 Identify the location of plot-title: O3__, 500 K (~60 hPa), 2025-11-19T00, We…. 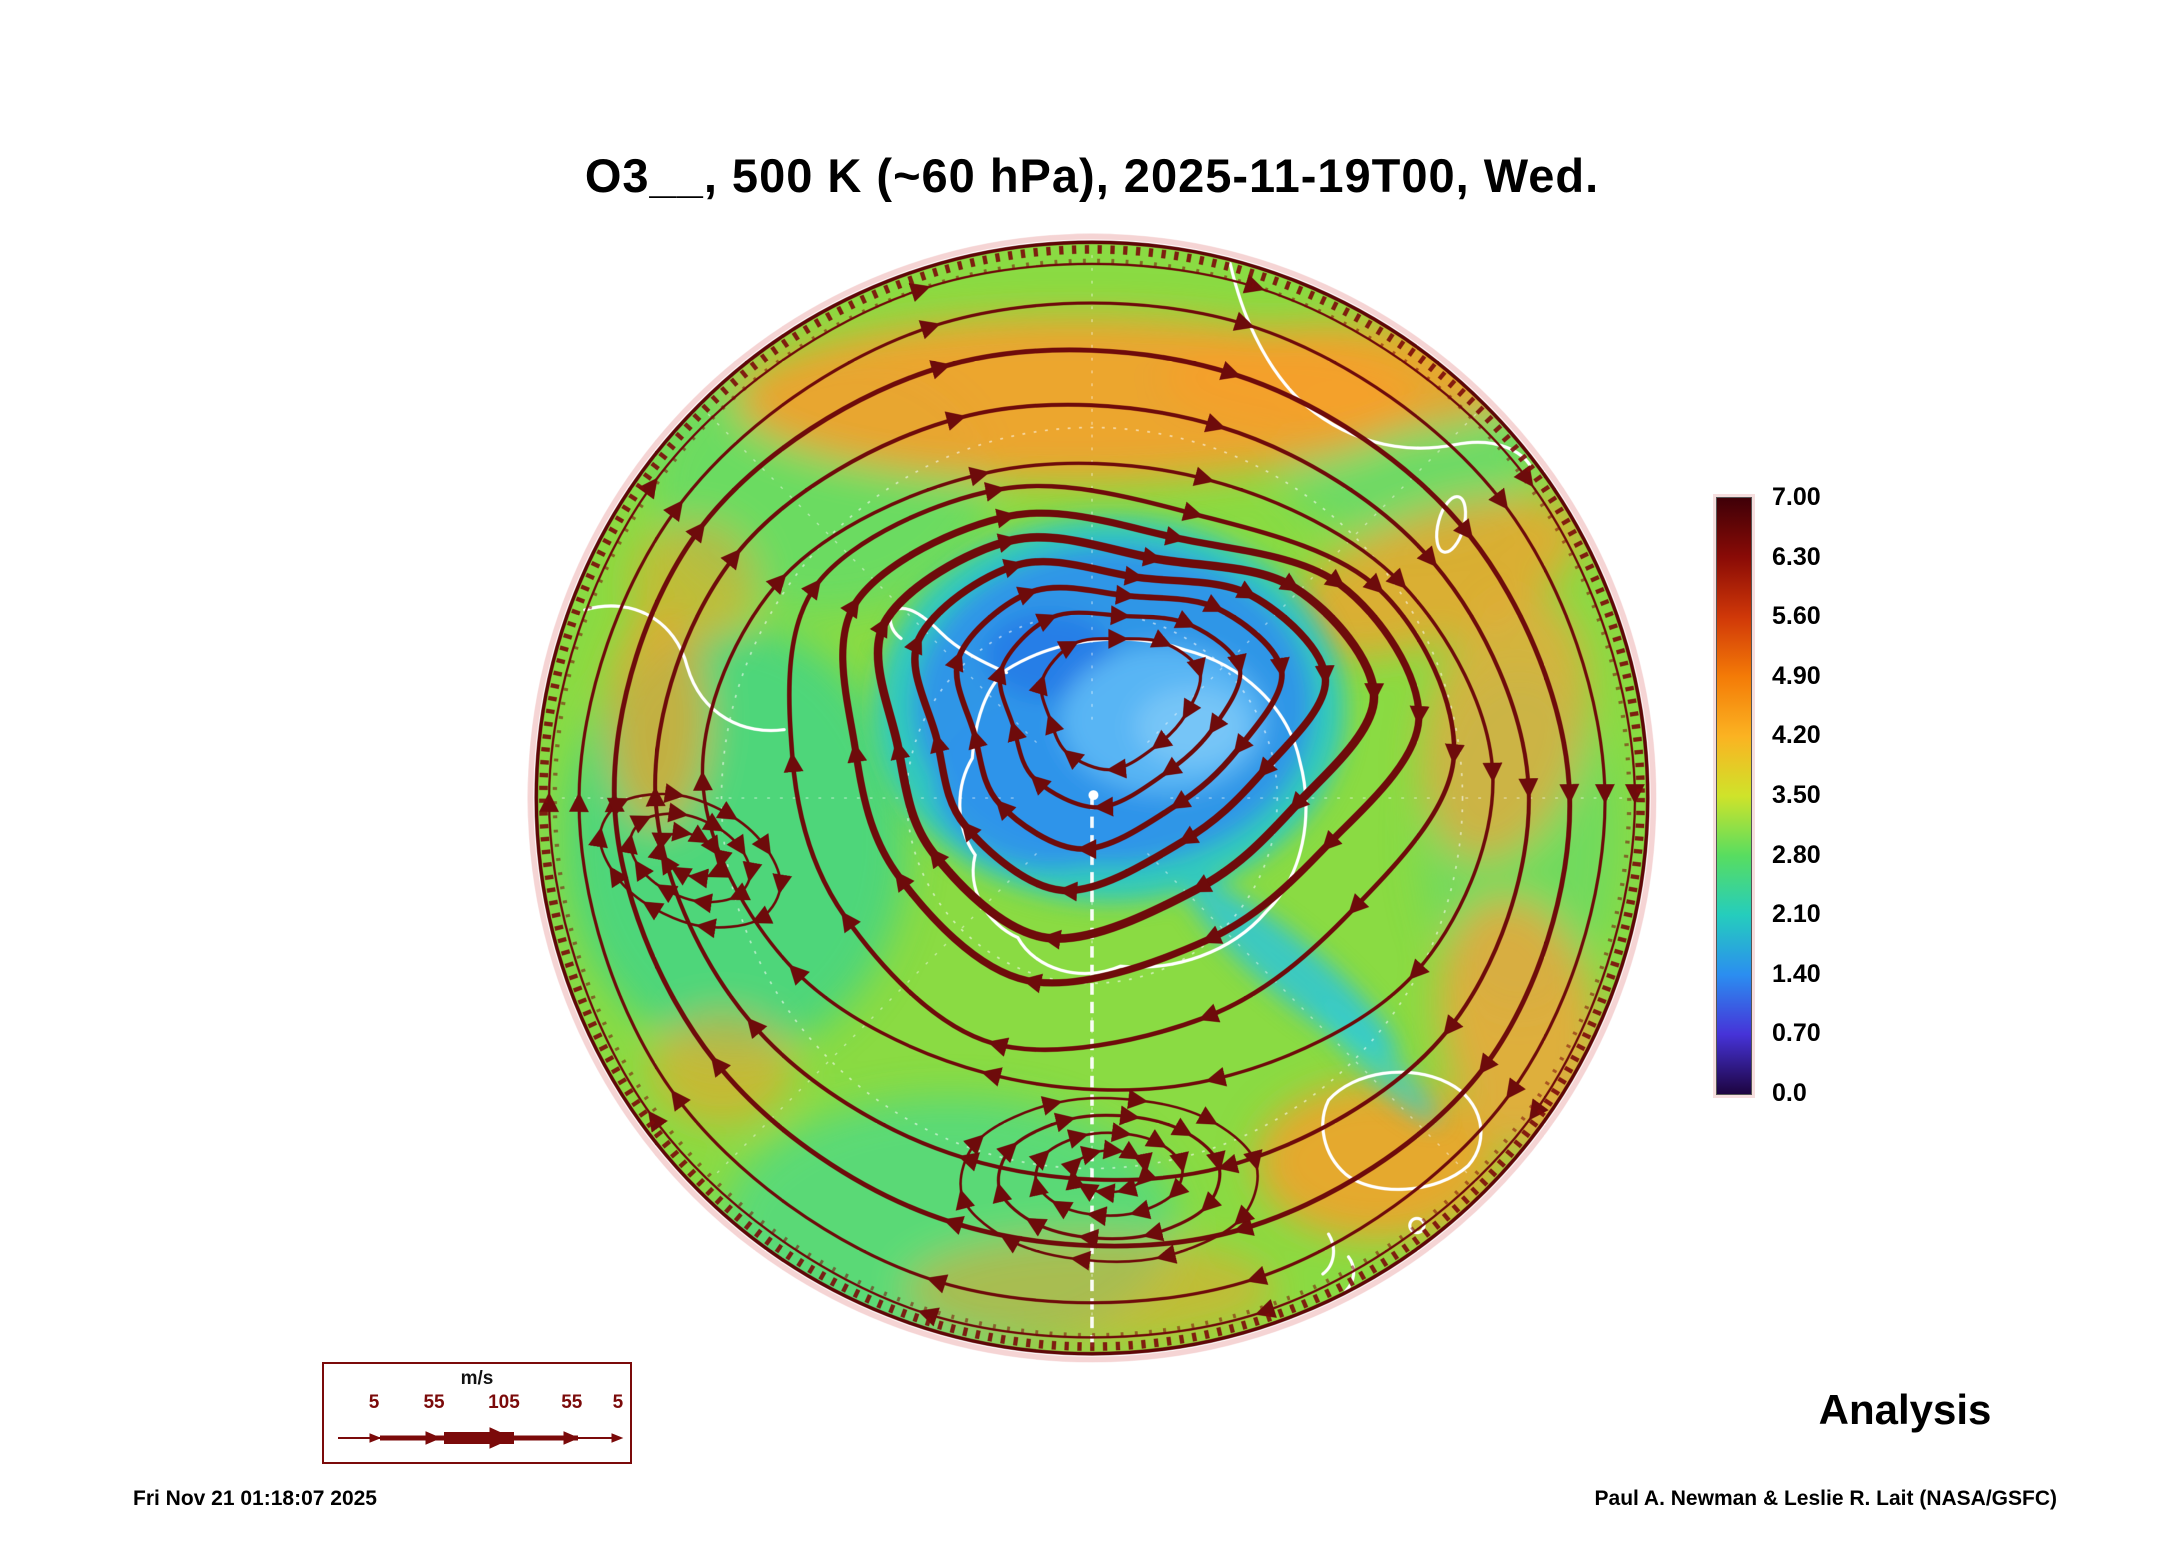
(1092, 175).